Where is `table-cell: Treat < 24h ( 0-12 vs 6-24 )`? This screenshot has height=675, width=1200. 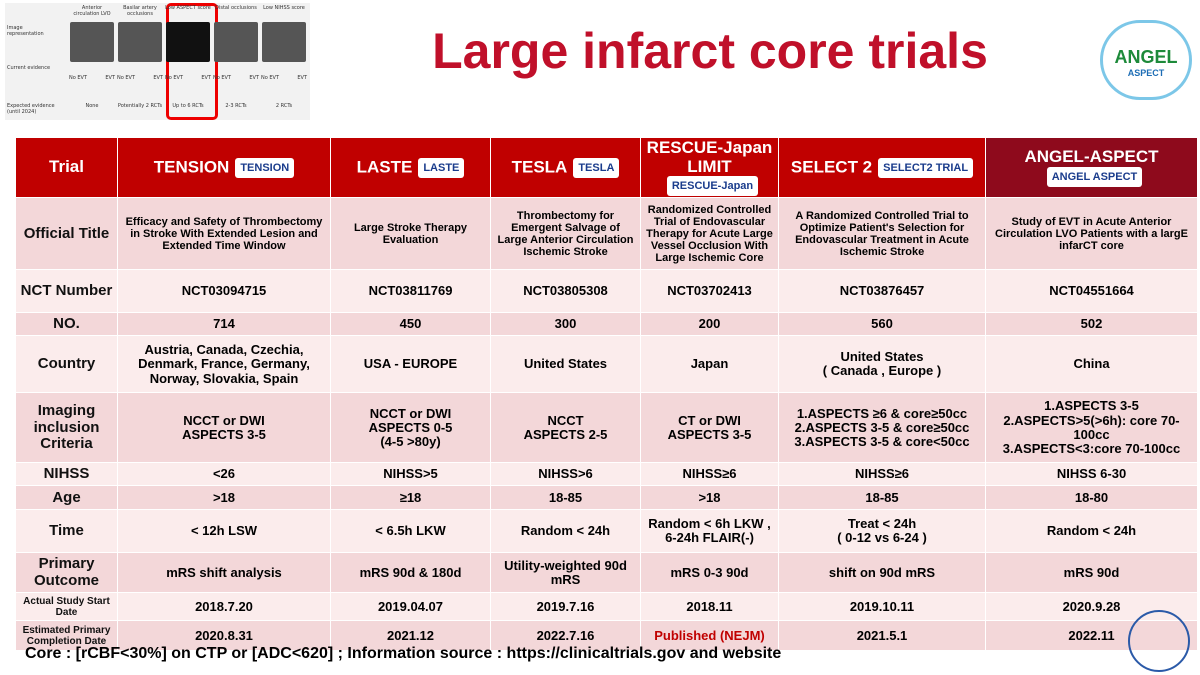 table-cell: Treat < 24h ( 0-12 vs 6-24 ) is located at coordinates (882, 531).